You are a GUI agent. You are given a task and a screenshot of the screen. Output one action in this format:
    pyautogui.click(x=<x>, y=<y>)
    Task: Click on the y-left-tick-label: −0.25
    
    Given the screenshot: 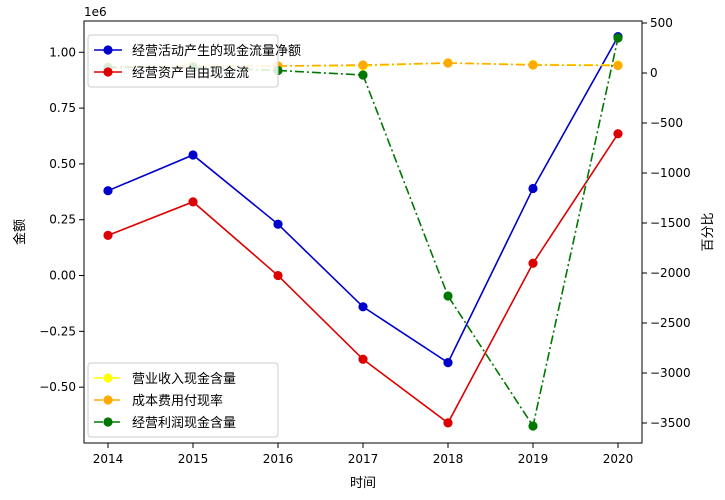 What is the action you would take?
    pyautogui.click(x=57, y=331)
    